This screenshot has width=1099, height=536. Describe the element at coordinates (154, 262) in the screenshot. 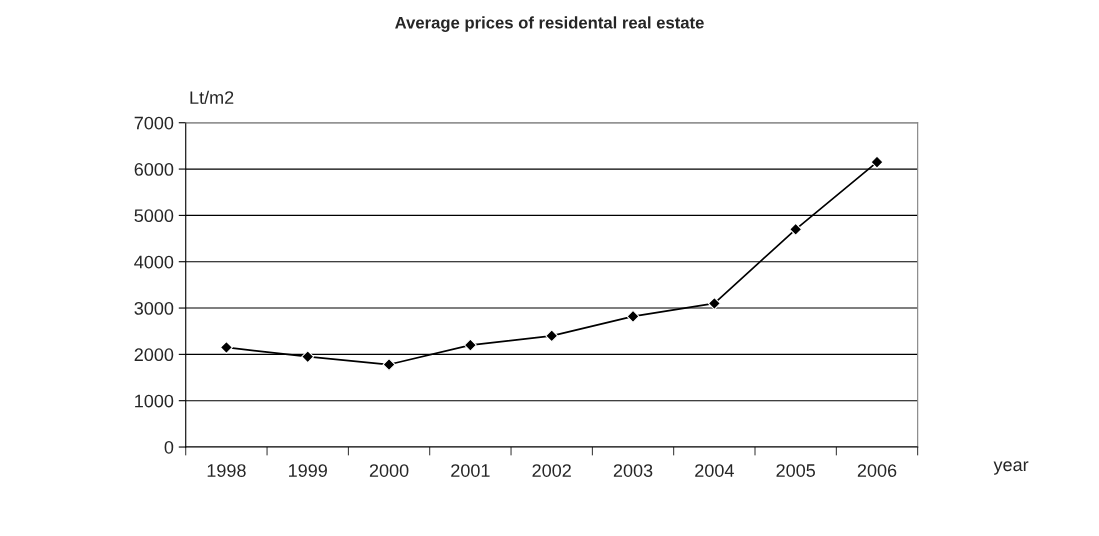

I see `y-tick-label: 4000` at that location.